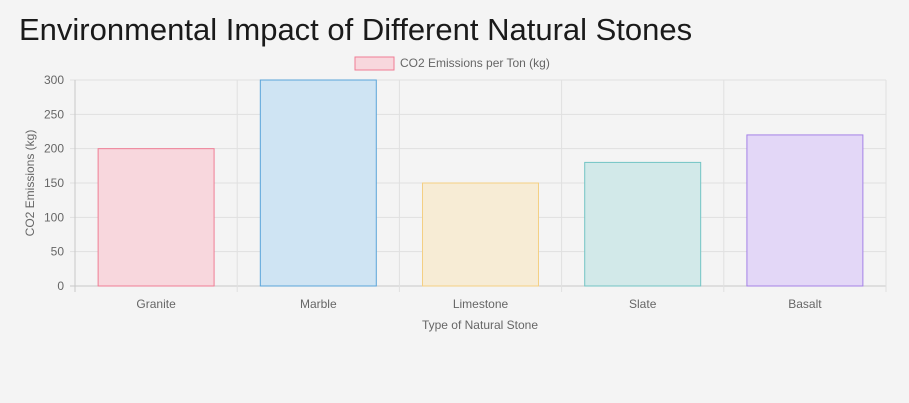  Describe the element at coordinates (58, 252) in the screenshot. I see `y-tick-label: 50` at that location.